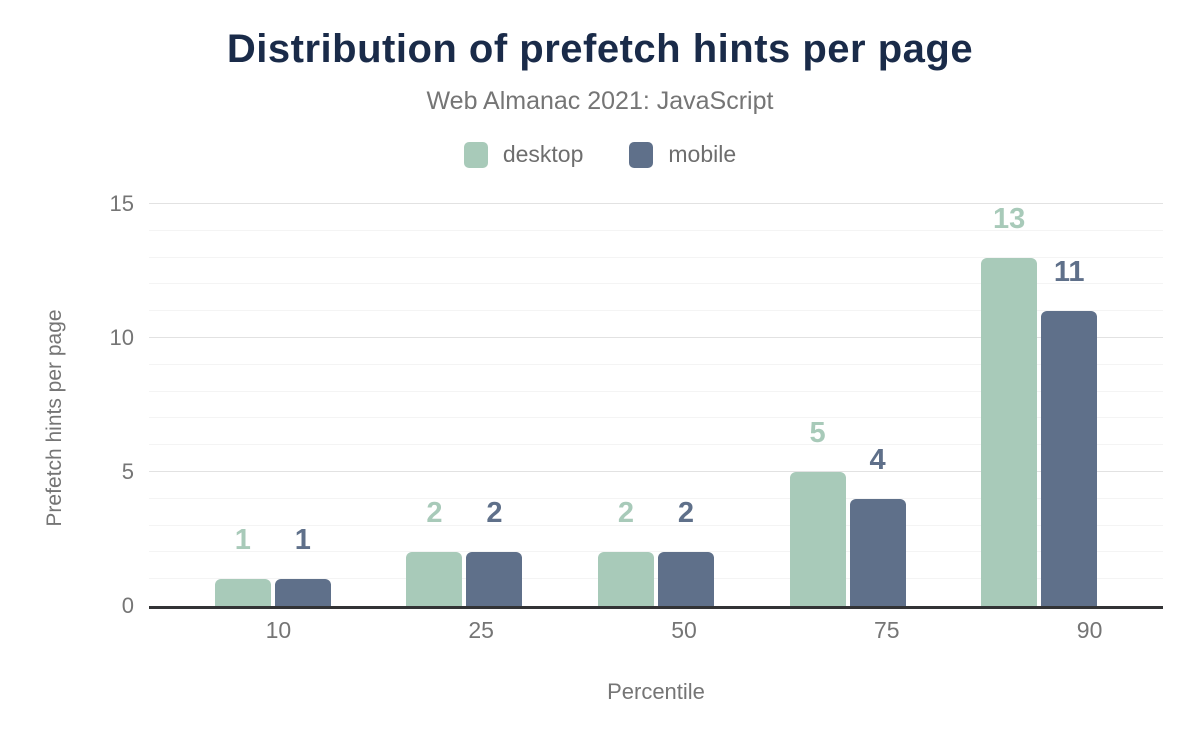 The width and height of the screenshot is (1200, 742). What do you see at coordinates (127, 605) in the screenshot?
I see `y-tick-label: 0` at bounding box center [127, 605].